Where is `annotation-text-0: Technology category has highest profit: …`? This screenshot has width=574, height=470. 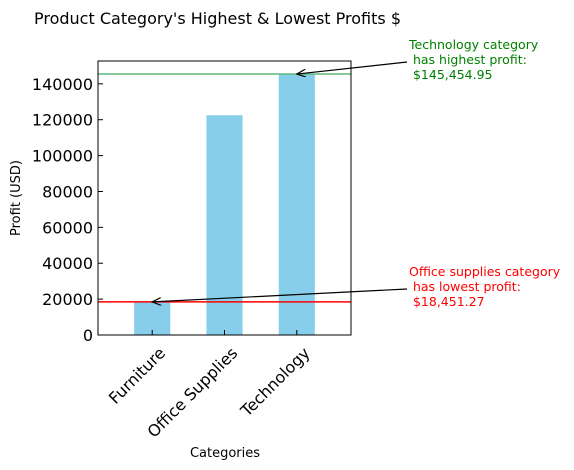
annotation-text-0: Technology category has highest profit: … is located at coordinates (473, 59).